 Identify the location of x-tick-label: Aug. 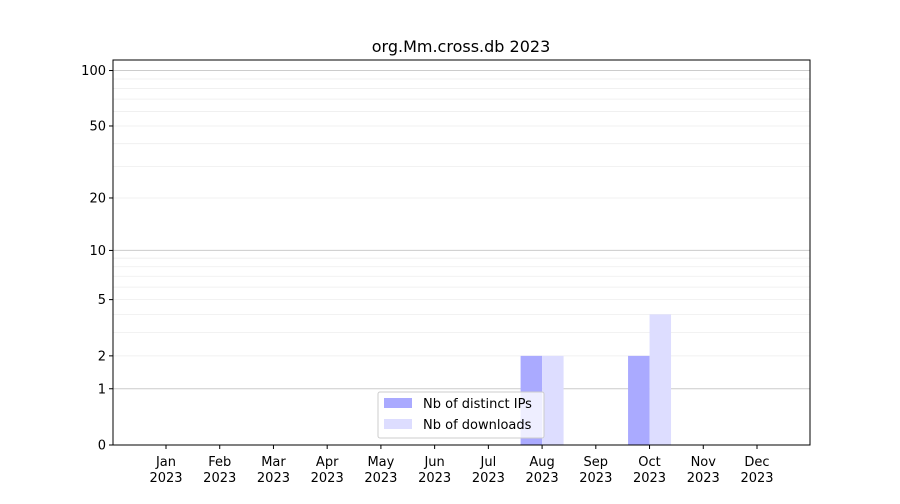
(541, 462).